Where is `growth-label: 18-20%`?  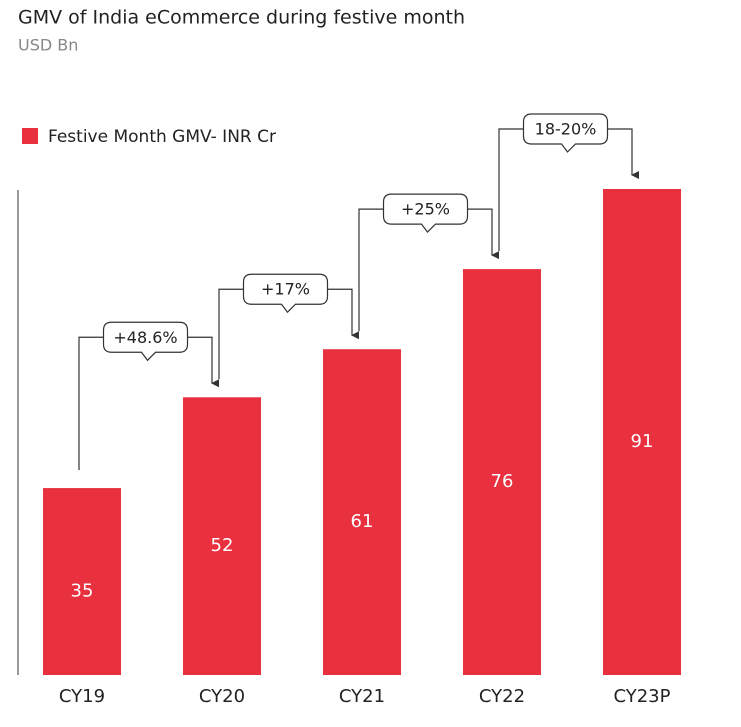
growth-label: 18-20% is located at coordinates (566, 129).